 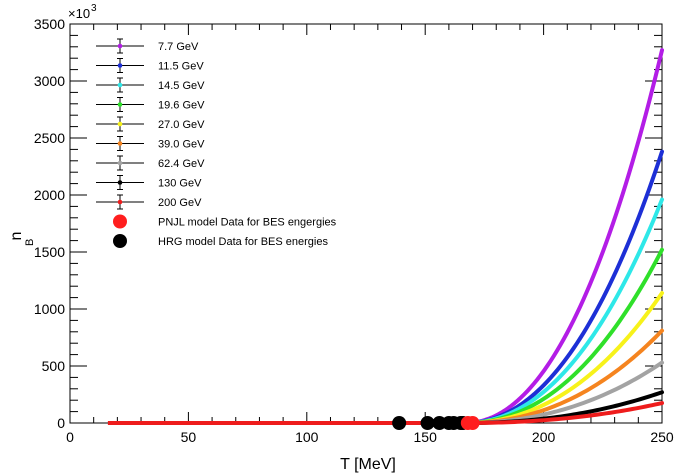 What do you see at coordinates (49, 24) in the screenshot?
I see `y-tick-label: 3500` at bounding box center [49, 24].